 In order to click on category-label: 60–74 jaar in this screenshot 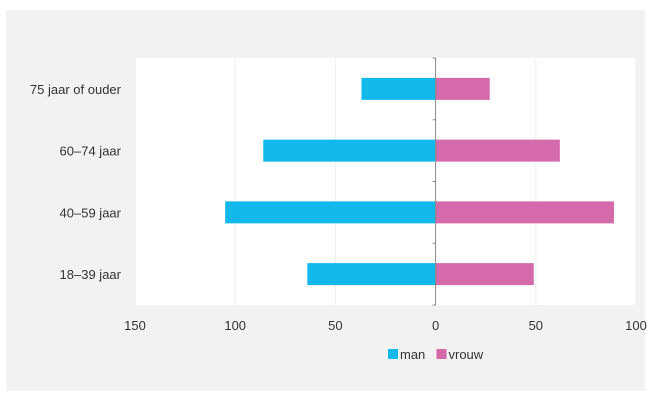, I will do `click(91, 151)`.